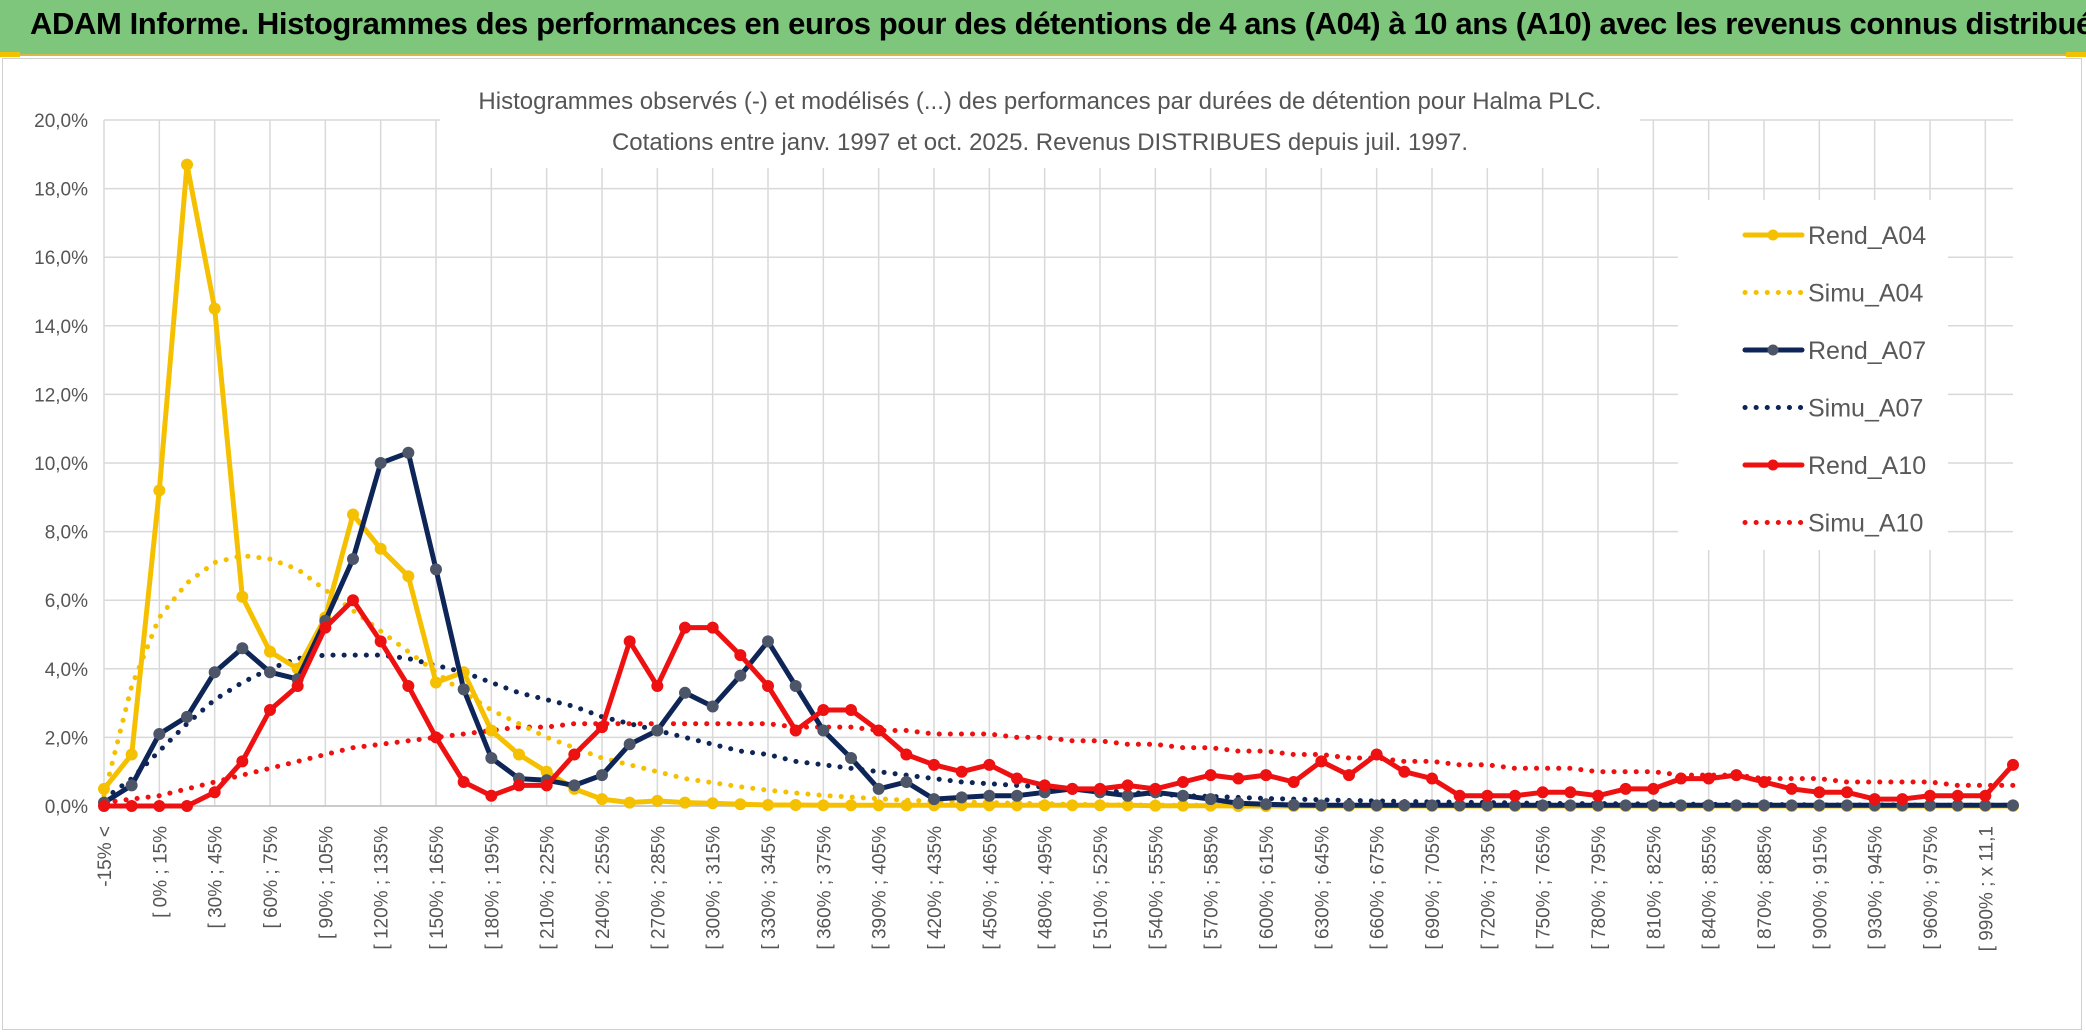  What do you see at coordinates (160, 872) in the screenshot?
I see `x-tick-label: [ 0% ; 15%` at bounding box center [160, 872].